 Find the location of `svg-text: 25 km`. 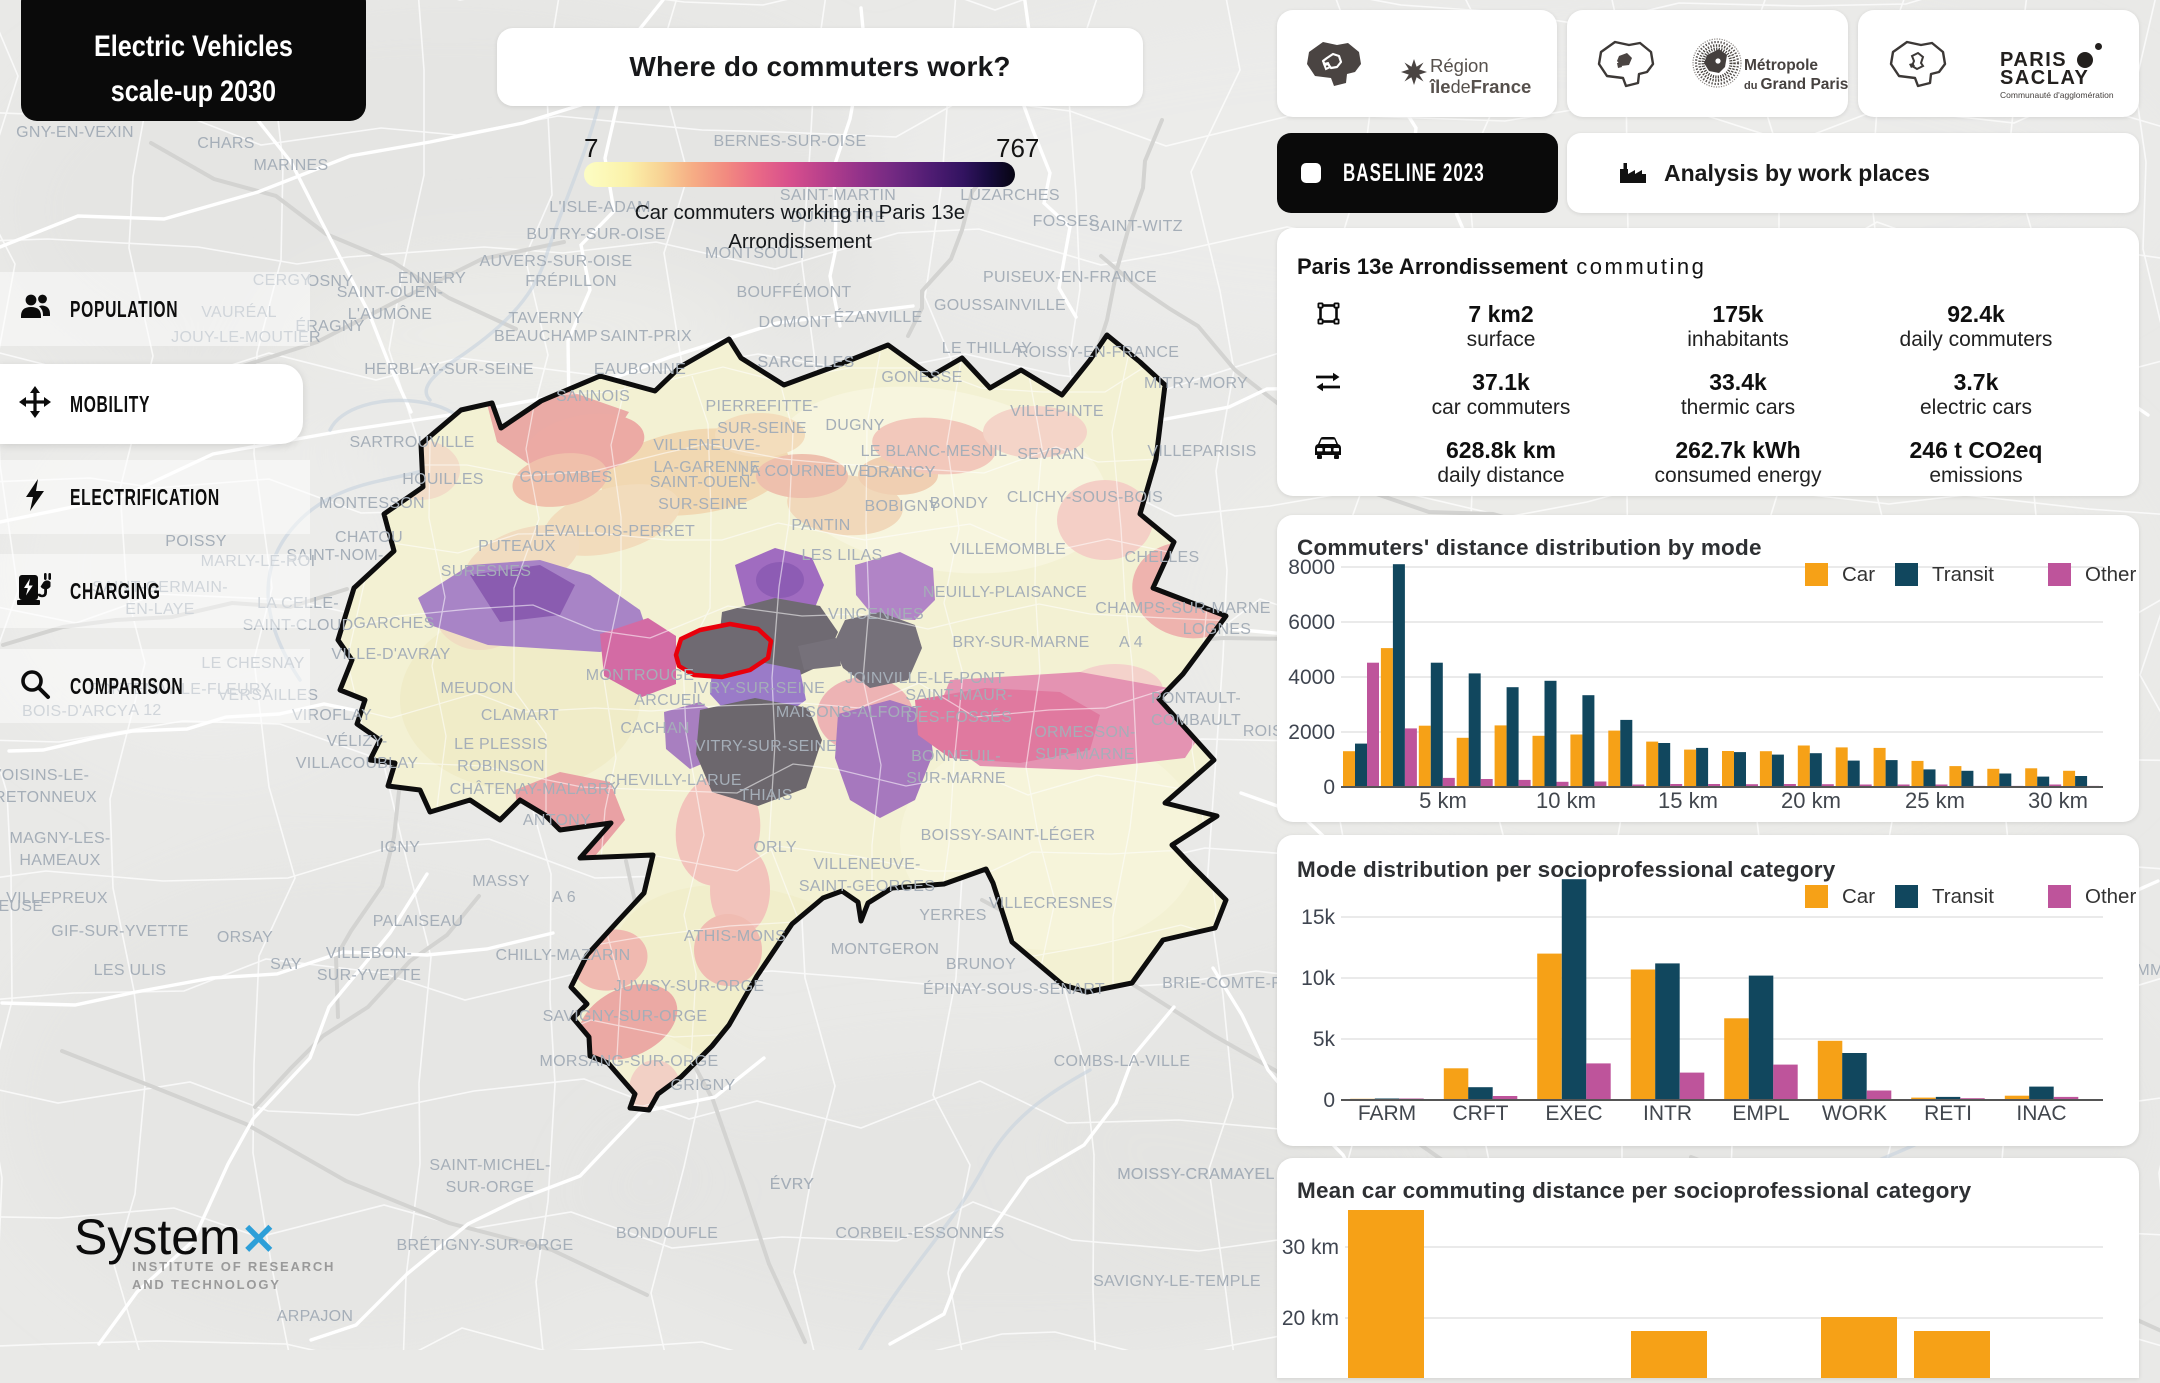

svg-text: 25 km is located at coordinates (1935, 800).